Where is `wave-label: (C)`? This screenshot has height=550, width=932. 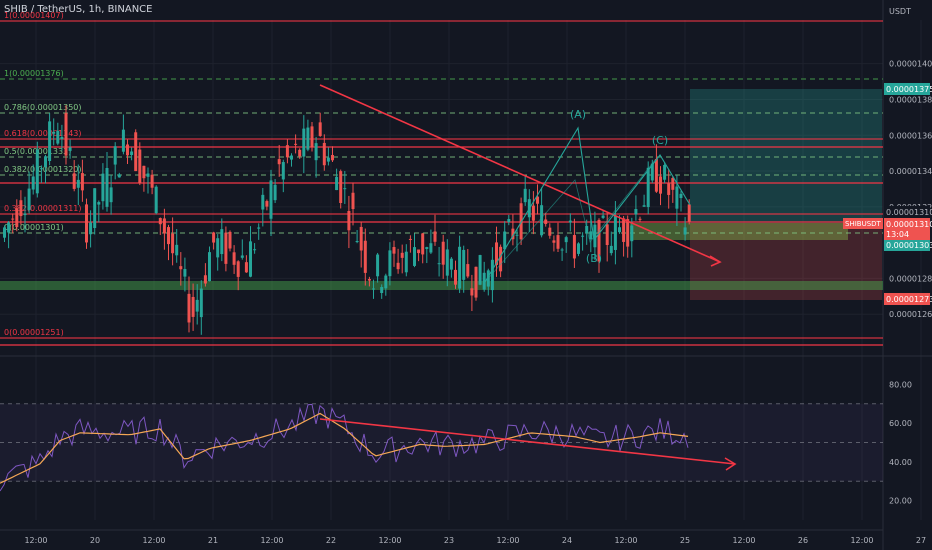
wave-label: (C) is located at coordinates (660, 140).